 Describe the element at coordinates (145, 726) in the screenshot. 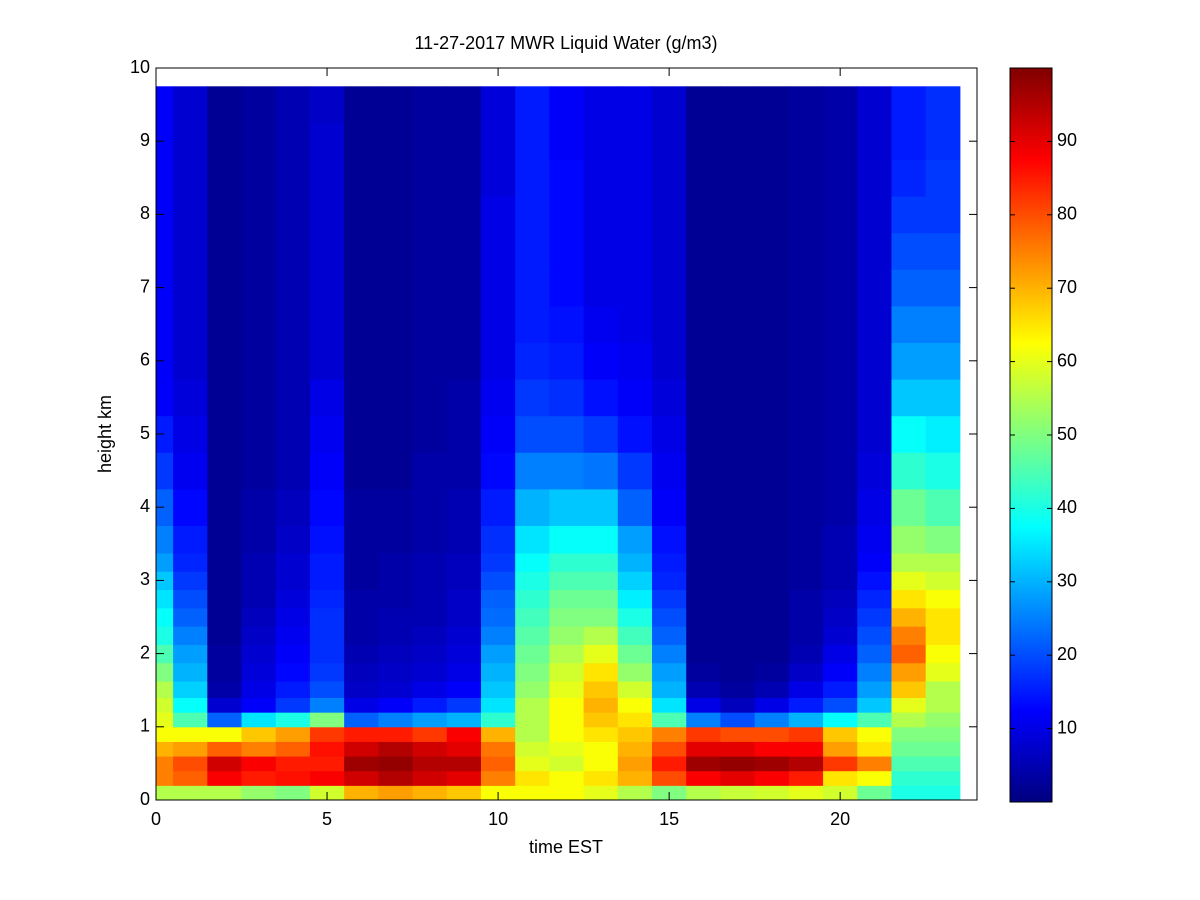

I see `y-tick-label: 1` at that location.